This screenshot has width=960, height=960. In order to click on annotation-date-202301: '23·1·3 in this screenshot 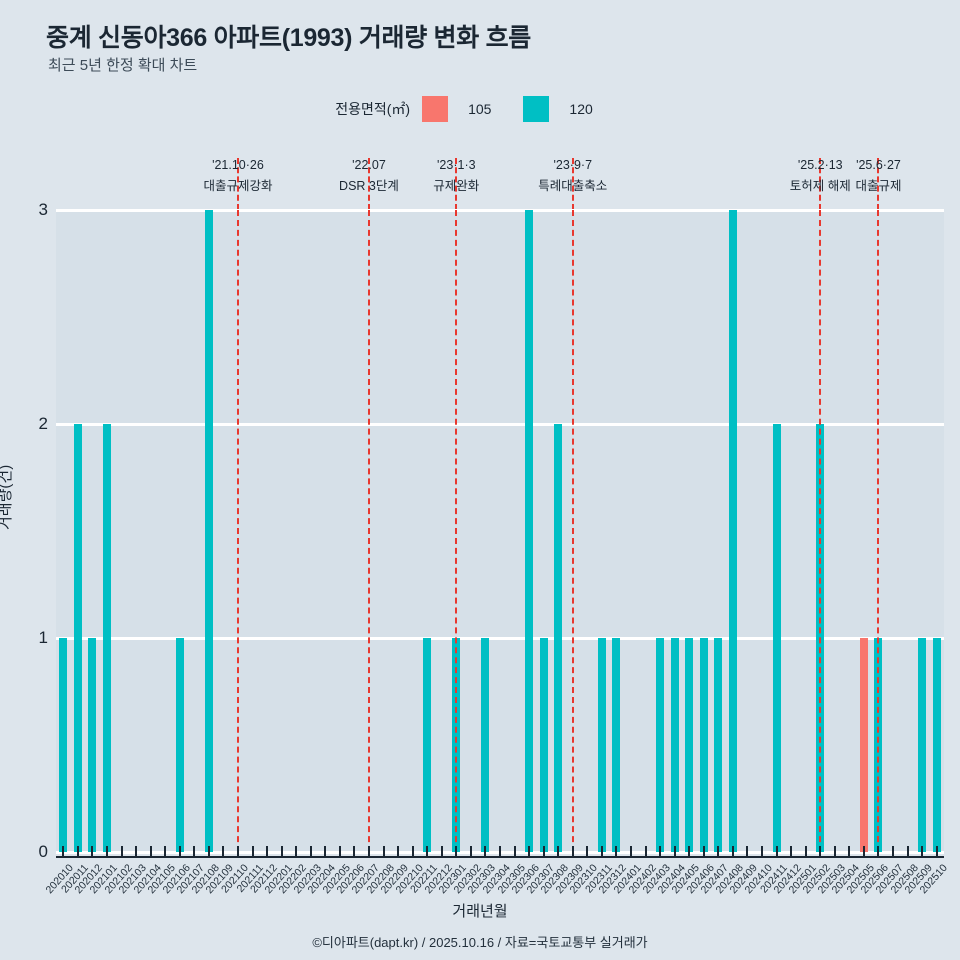, I will do `click(456, 165)`.